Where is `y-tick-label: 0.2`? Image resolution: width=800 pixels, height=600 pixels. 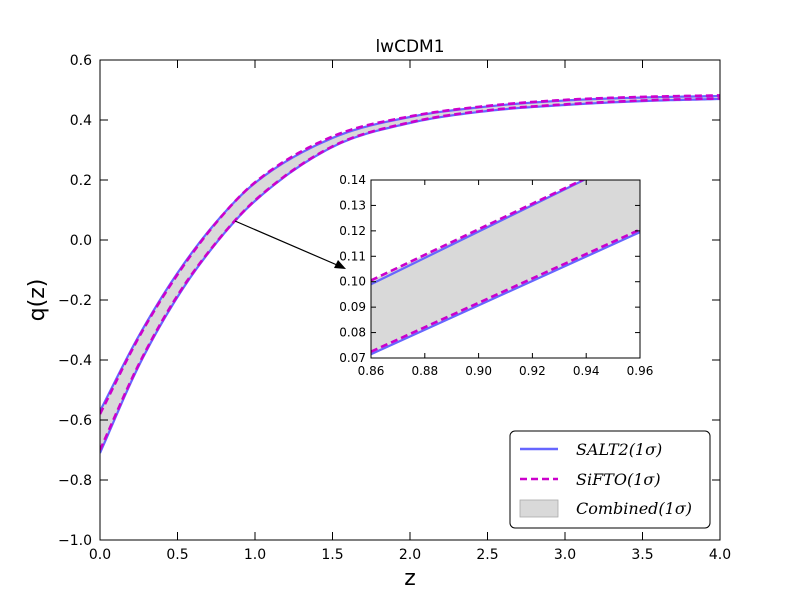
y-tick-label: 0.2 is located at coordinates (81, 181).